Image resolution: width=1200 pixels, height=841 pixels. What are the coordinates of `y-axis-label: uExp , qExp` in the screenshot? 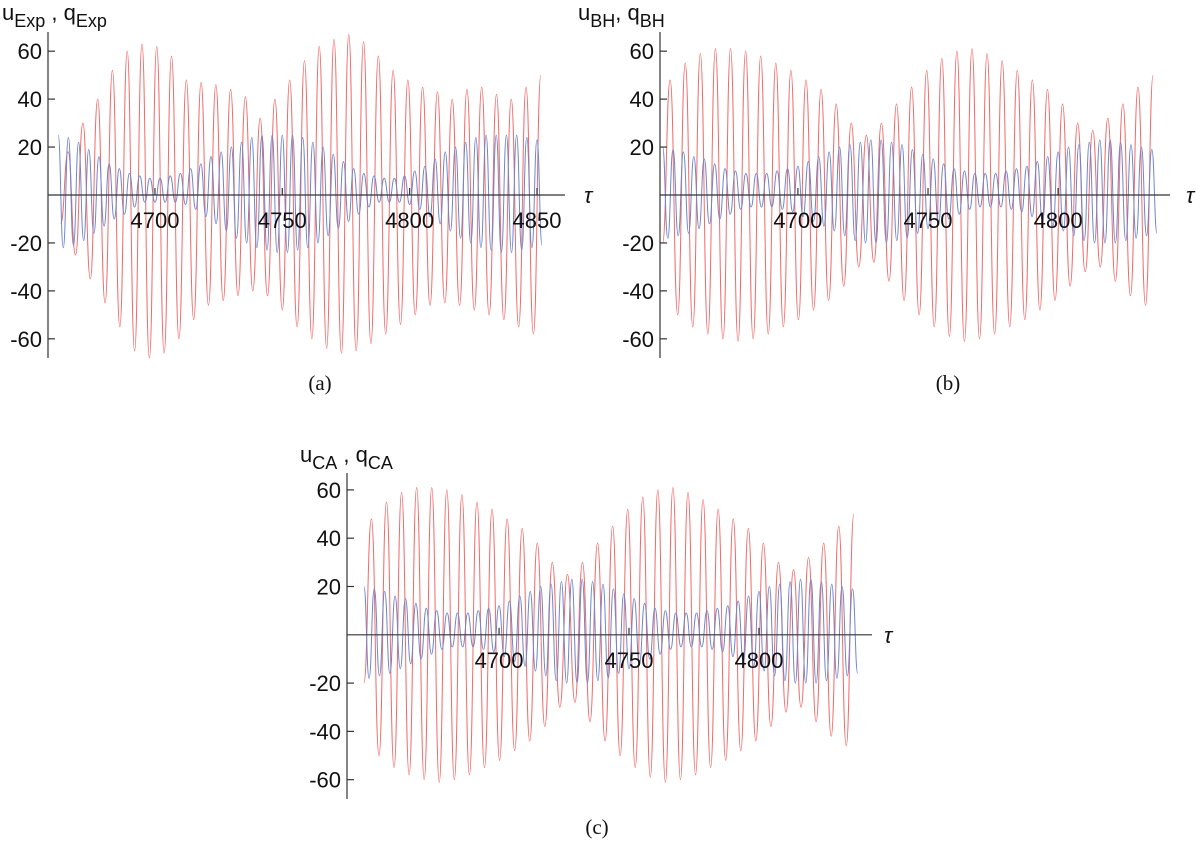 It's located at (54, 15).